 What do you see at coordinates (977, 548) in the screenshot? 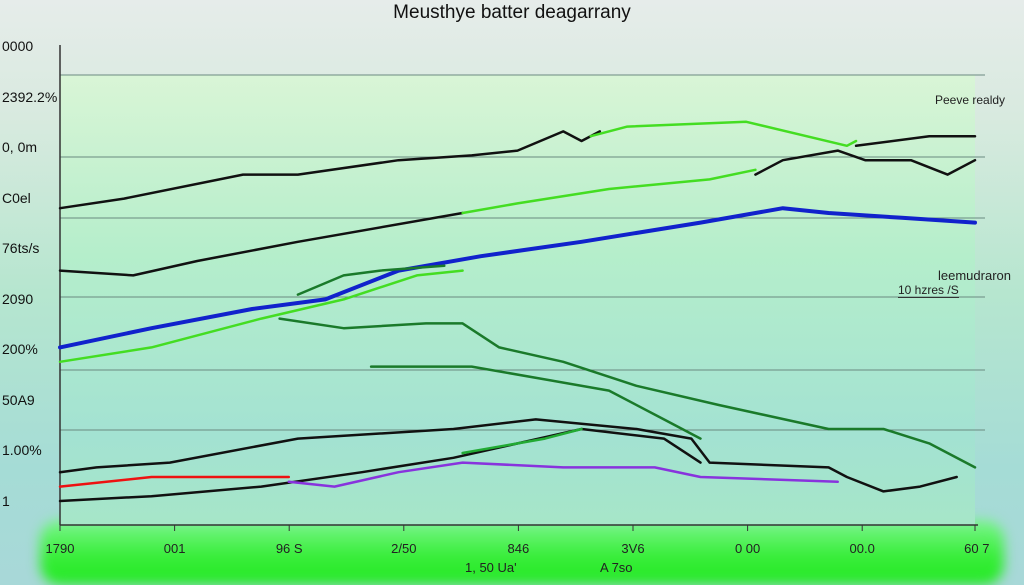
I see `x-tick-label: 60 7` at bounding box center [977, 548].